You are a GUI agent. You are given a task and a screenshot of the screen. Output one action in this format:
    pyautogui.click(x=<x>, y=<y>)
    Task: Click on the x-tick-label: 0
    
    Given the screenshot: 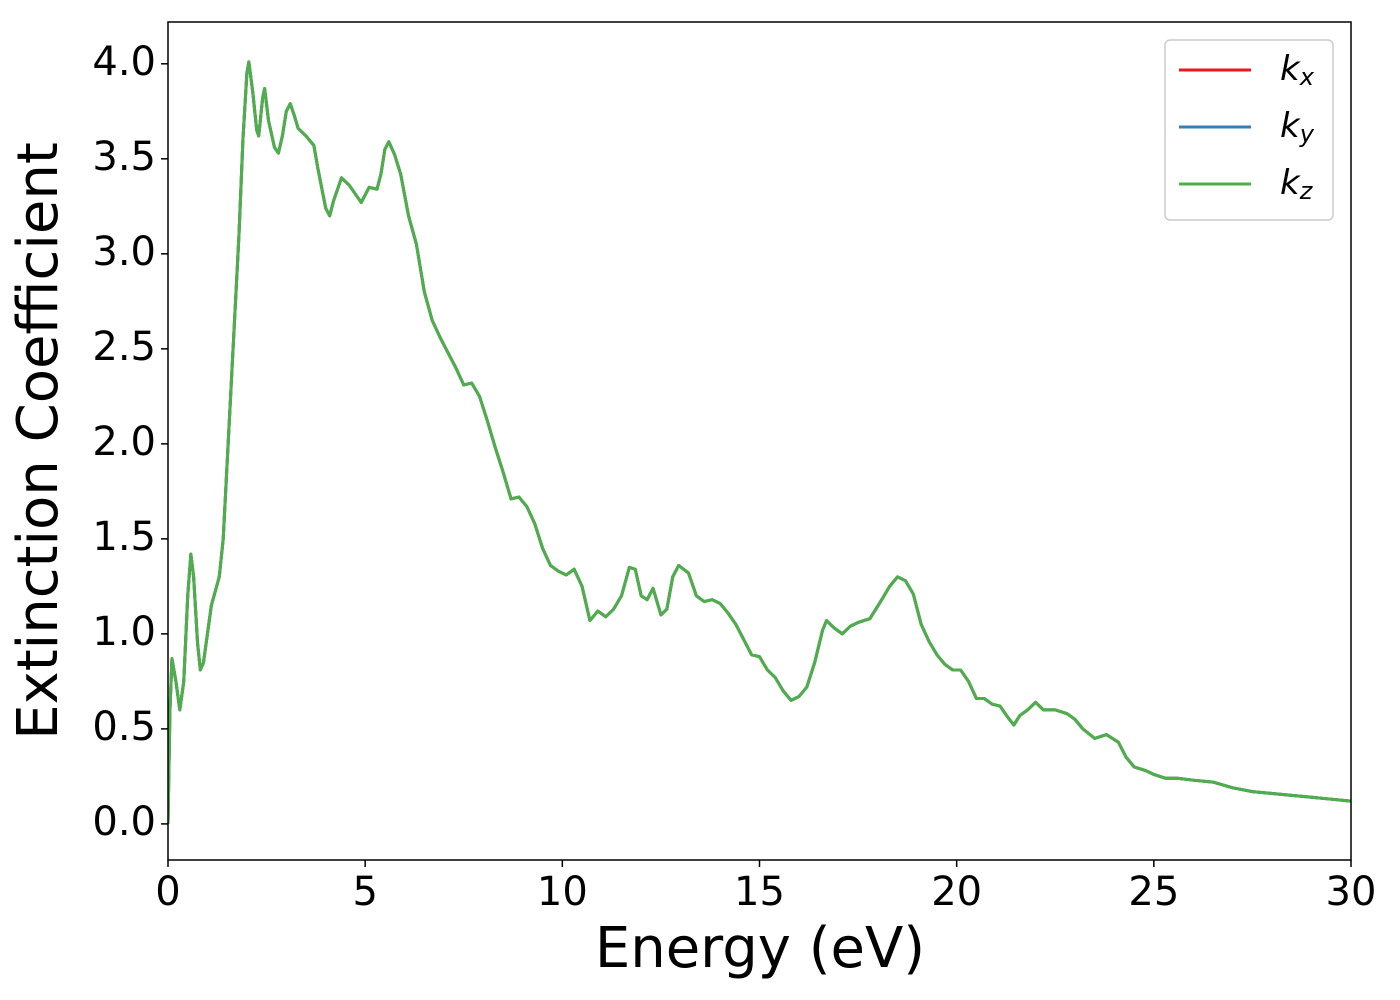 What is the action you would take?
    pyautogui.click(x=167, y=892)
    